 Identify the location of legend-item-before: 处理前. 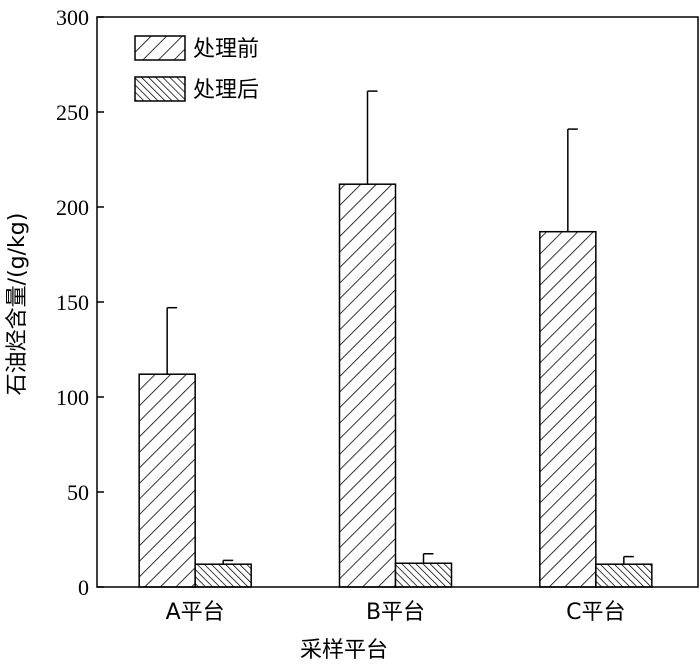
(196, 48).